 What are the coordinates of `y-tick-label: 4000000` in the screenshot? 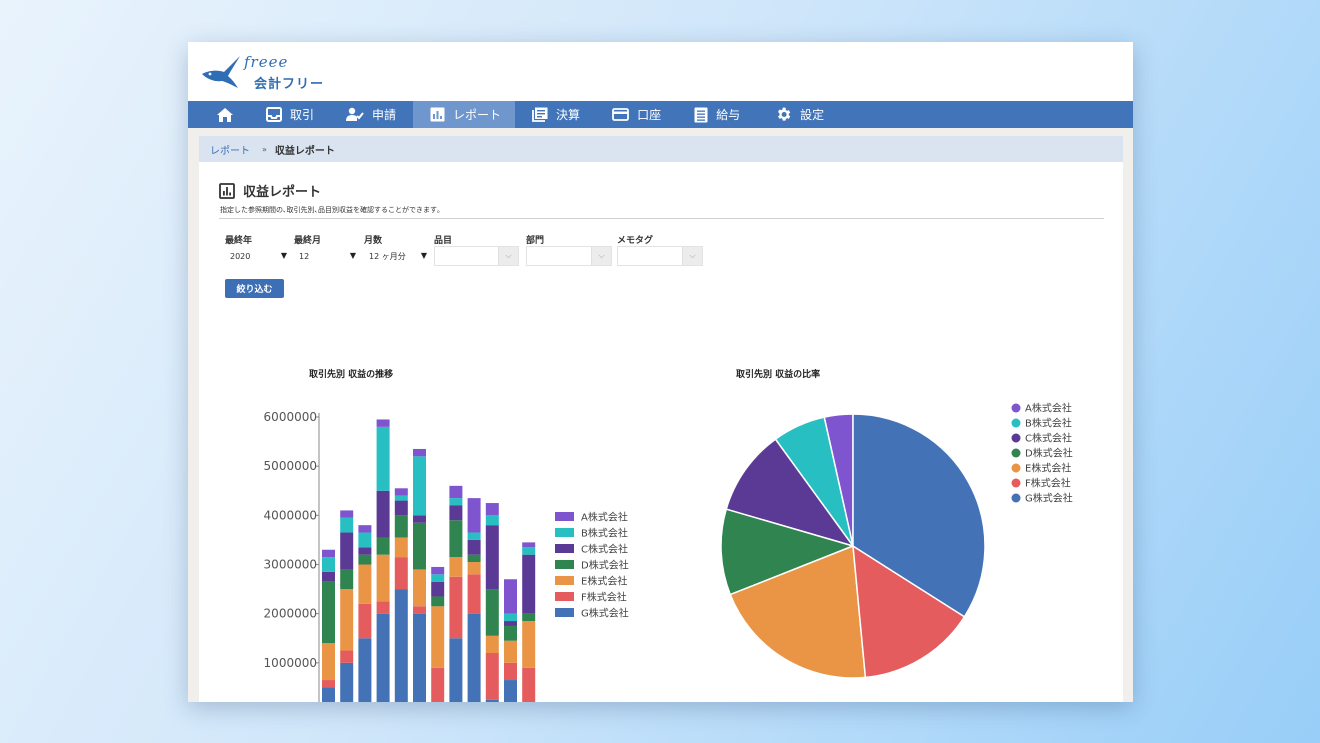 It's located at (290, 515).